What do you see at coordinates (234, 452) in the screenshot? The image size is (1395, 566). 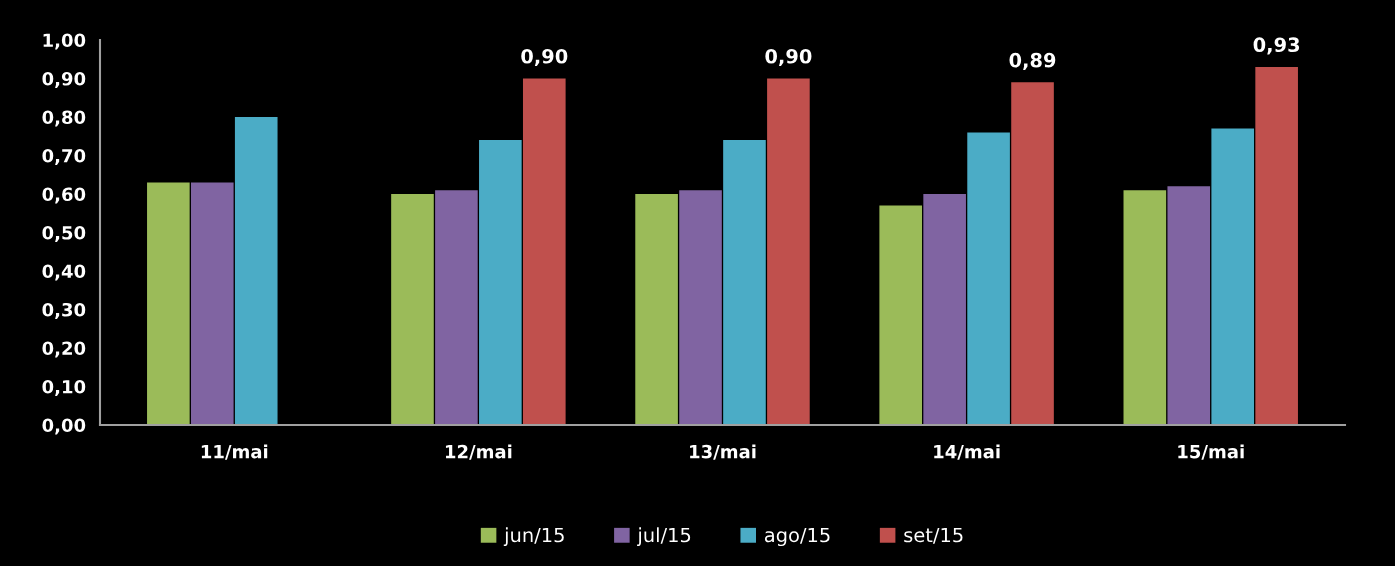 I see `x-tick-label: 11/mai` at bounding box center [234, 452].